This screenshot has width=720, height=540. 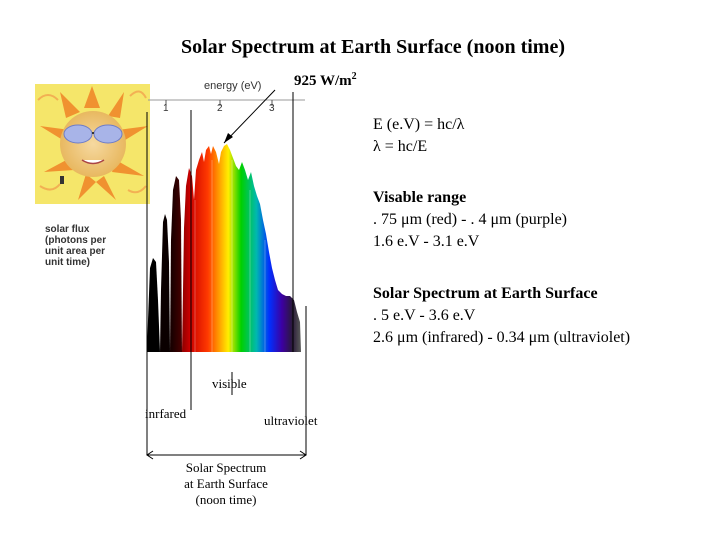 I want to click on spectrum-area, so click(x=241, y=248).